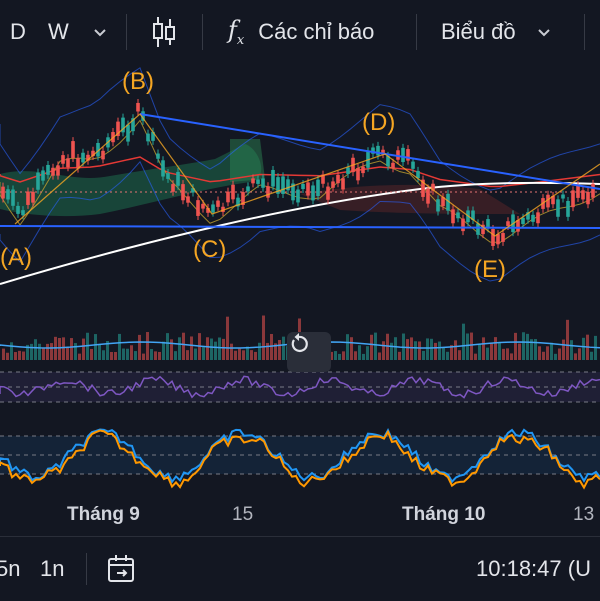  I want to click on chart-type-button, so click(164, 32).